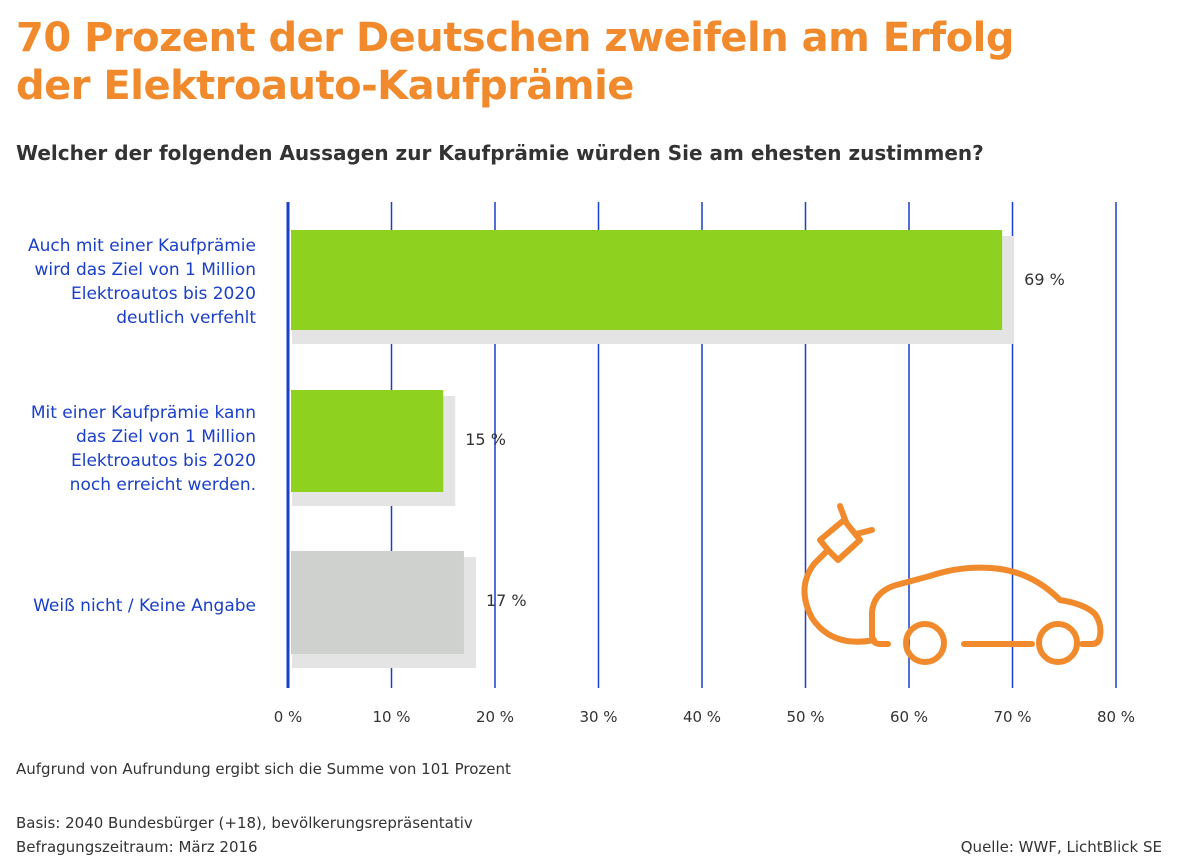  Describe the element at coordinates (925, 643) in the screenshot. I see `car-wheel-front` at that location.